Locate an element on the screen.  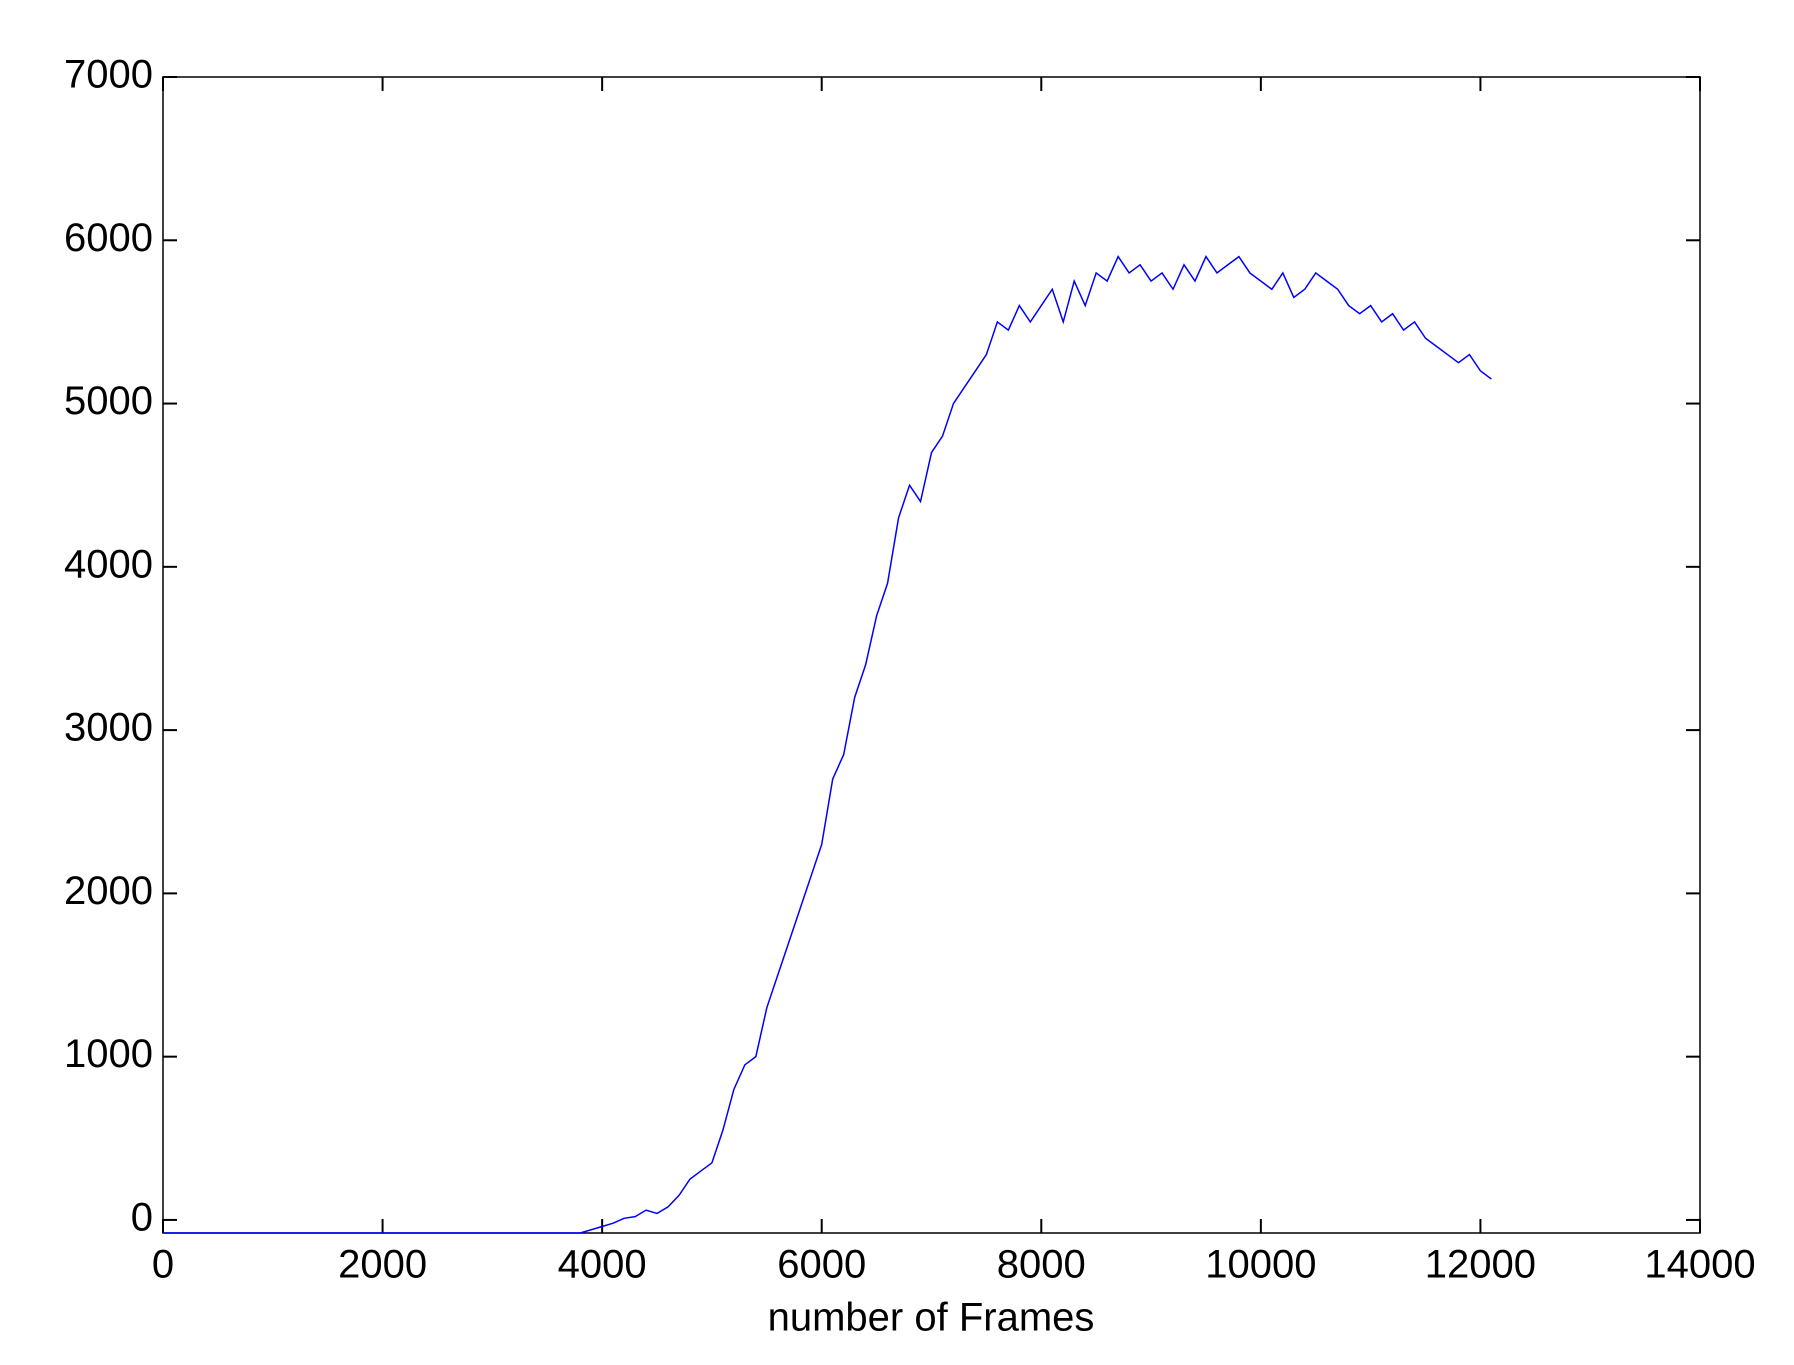
x-tick-label: 2000 is located at coordinates (382, 1265).